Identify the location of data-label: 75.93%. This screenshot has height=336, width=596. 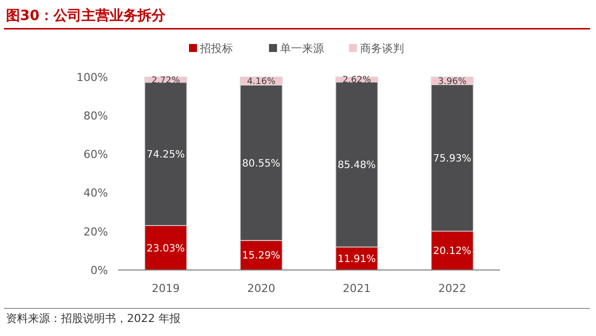
(452, 158).